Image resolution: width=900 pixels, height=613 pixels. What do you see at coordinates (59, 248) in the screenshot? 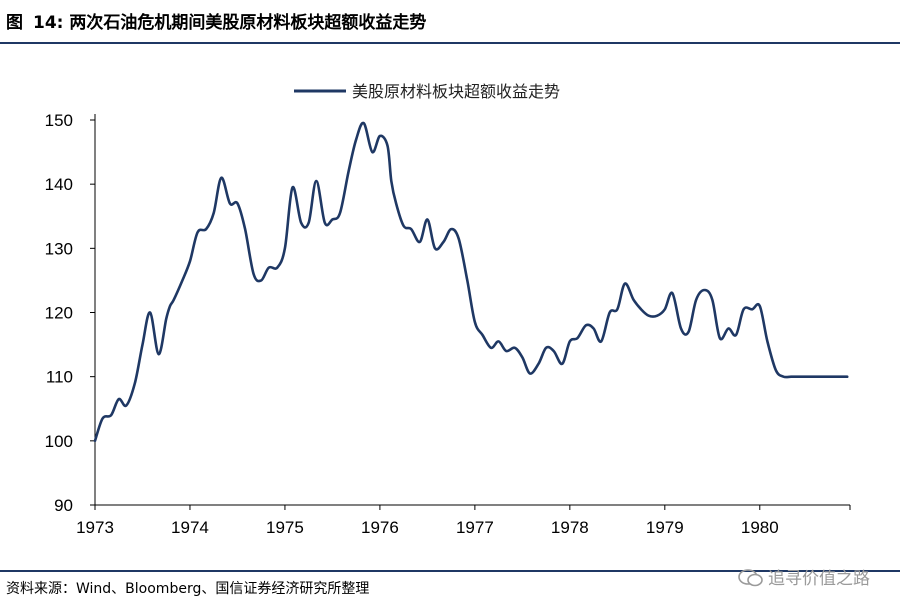
I see `y-tick-label: 130` at bounding box center [59, 248].